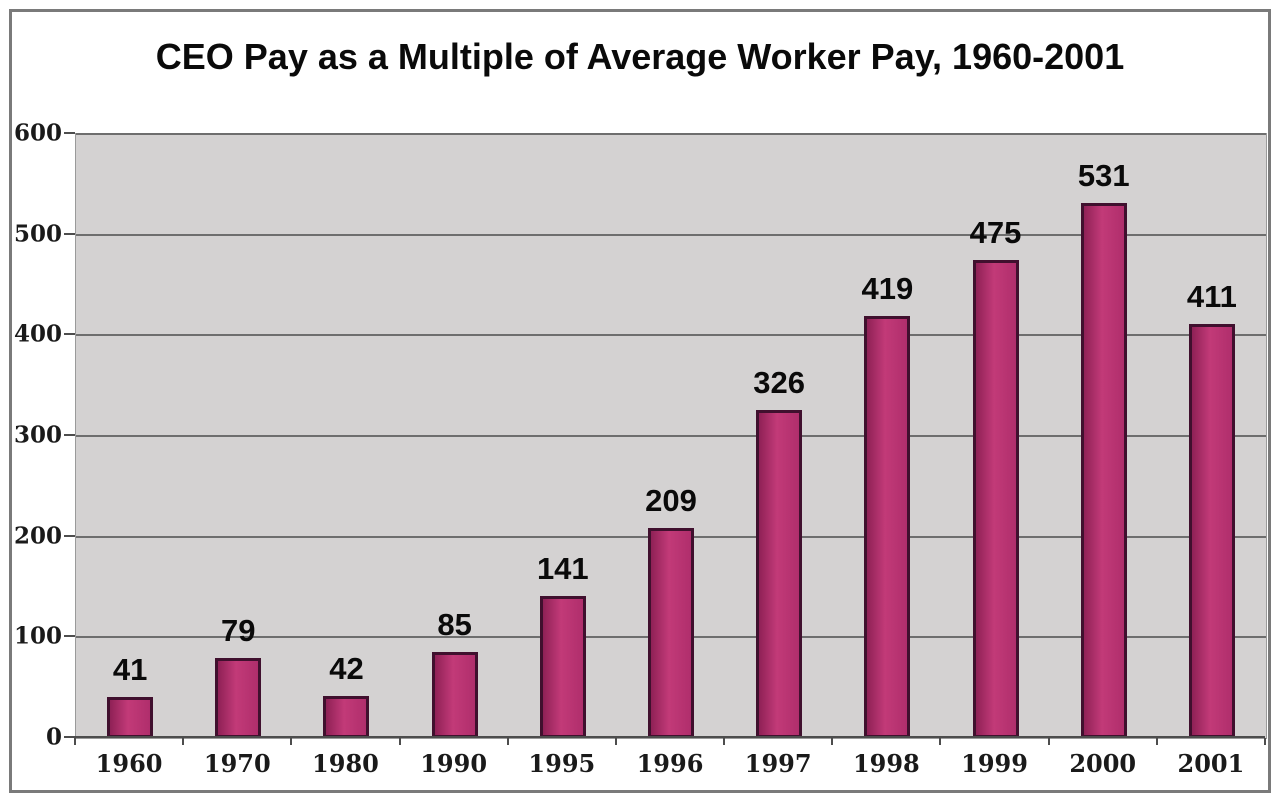 The image size is (1280, 812). Describe the element at coordinates (37, 636) in the screenshot. I see `y-tick-label: 100` at that location.